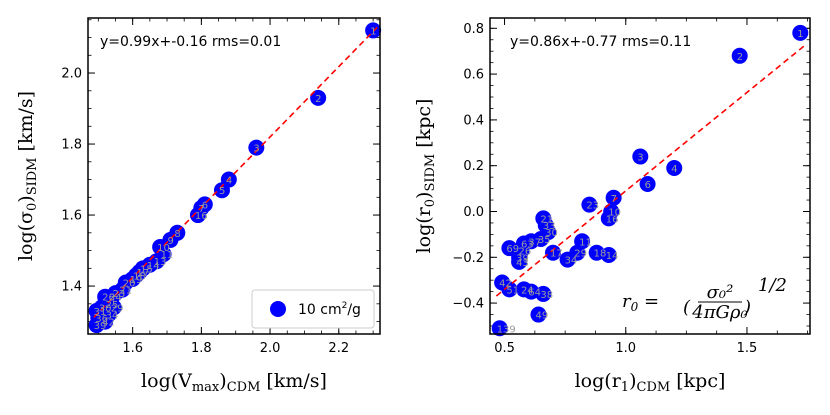  What do you see at coordinates (747, 348) in the screenshot?
I see `right-x-tick-label: 1.5` at bounding box center [747, 348].